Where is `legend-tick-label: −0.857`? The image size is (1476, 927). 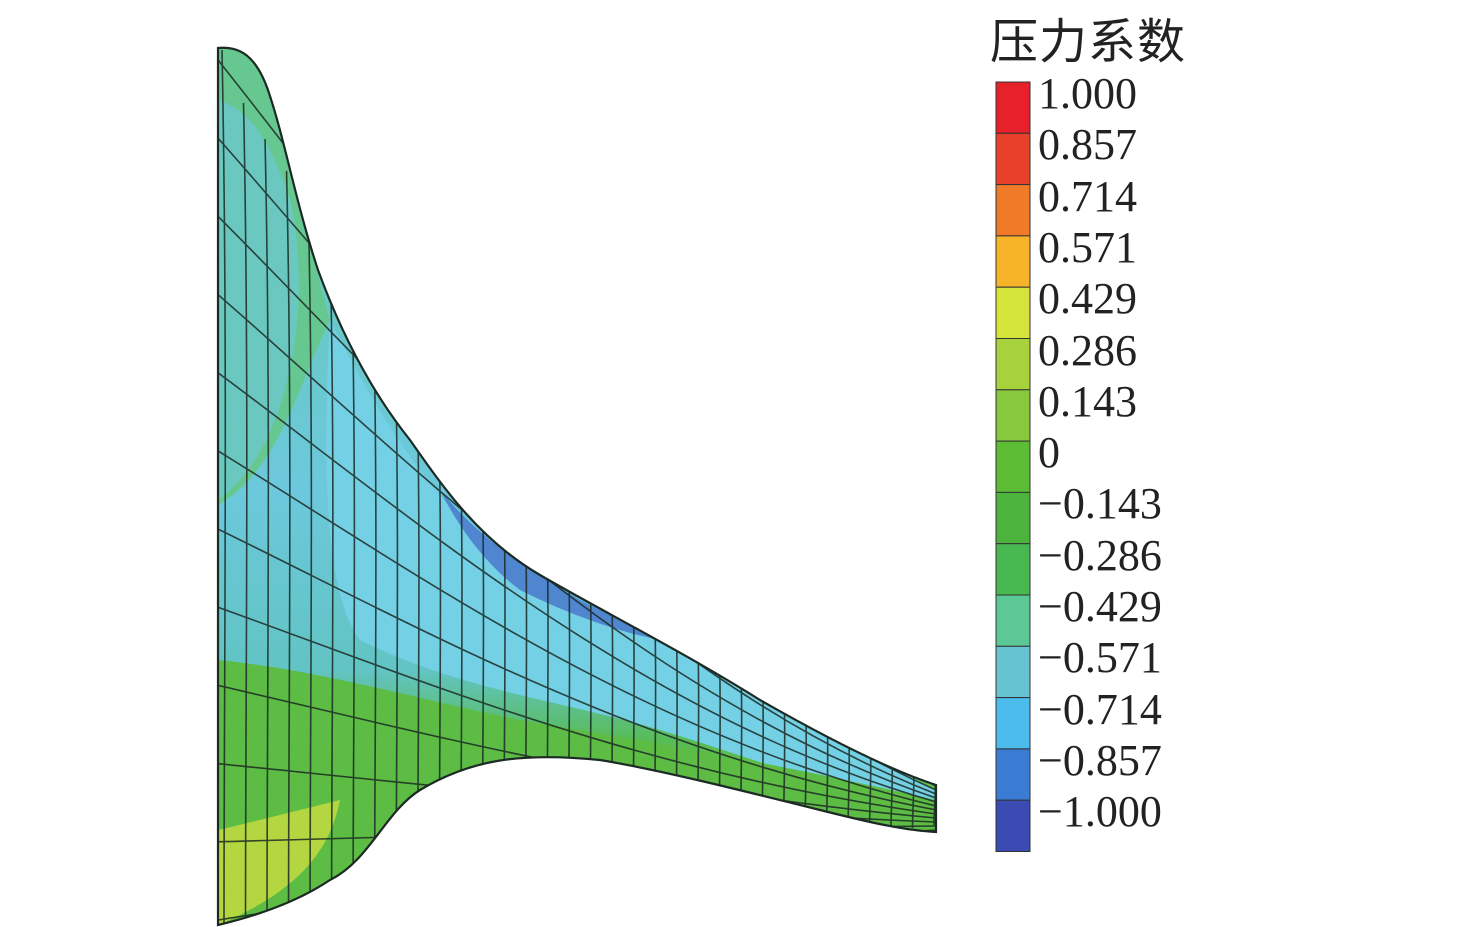 legend-tick-label: −0.857 is located at coordinates (1100, 760).